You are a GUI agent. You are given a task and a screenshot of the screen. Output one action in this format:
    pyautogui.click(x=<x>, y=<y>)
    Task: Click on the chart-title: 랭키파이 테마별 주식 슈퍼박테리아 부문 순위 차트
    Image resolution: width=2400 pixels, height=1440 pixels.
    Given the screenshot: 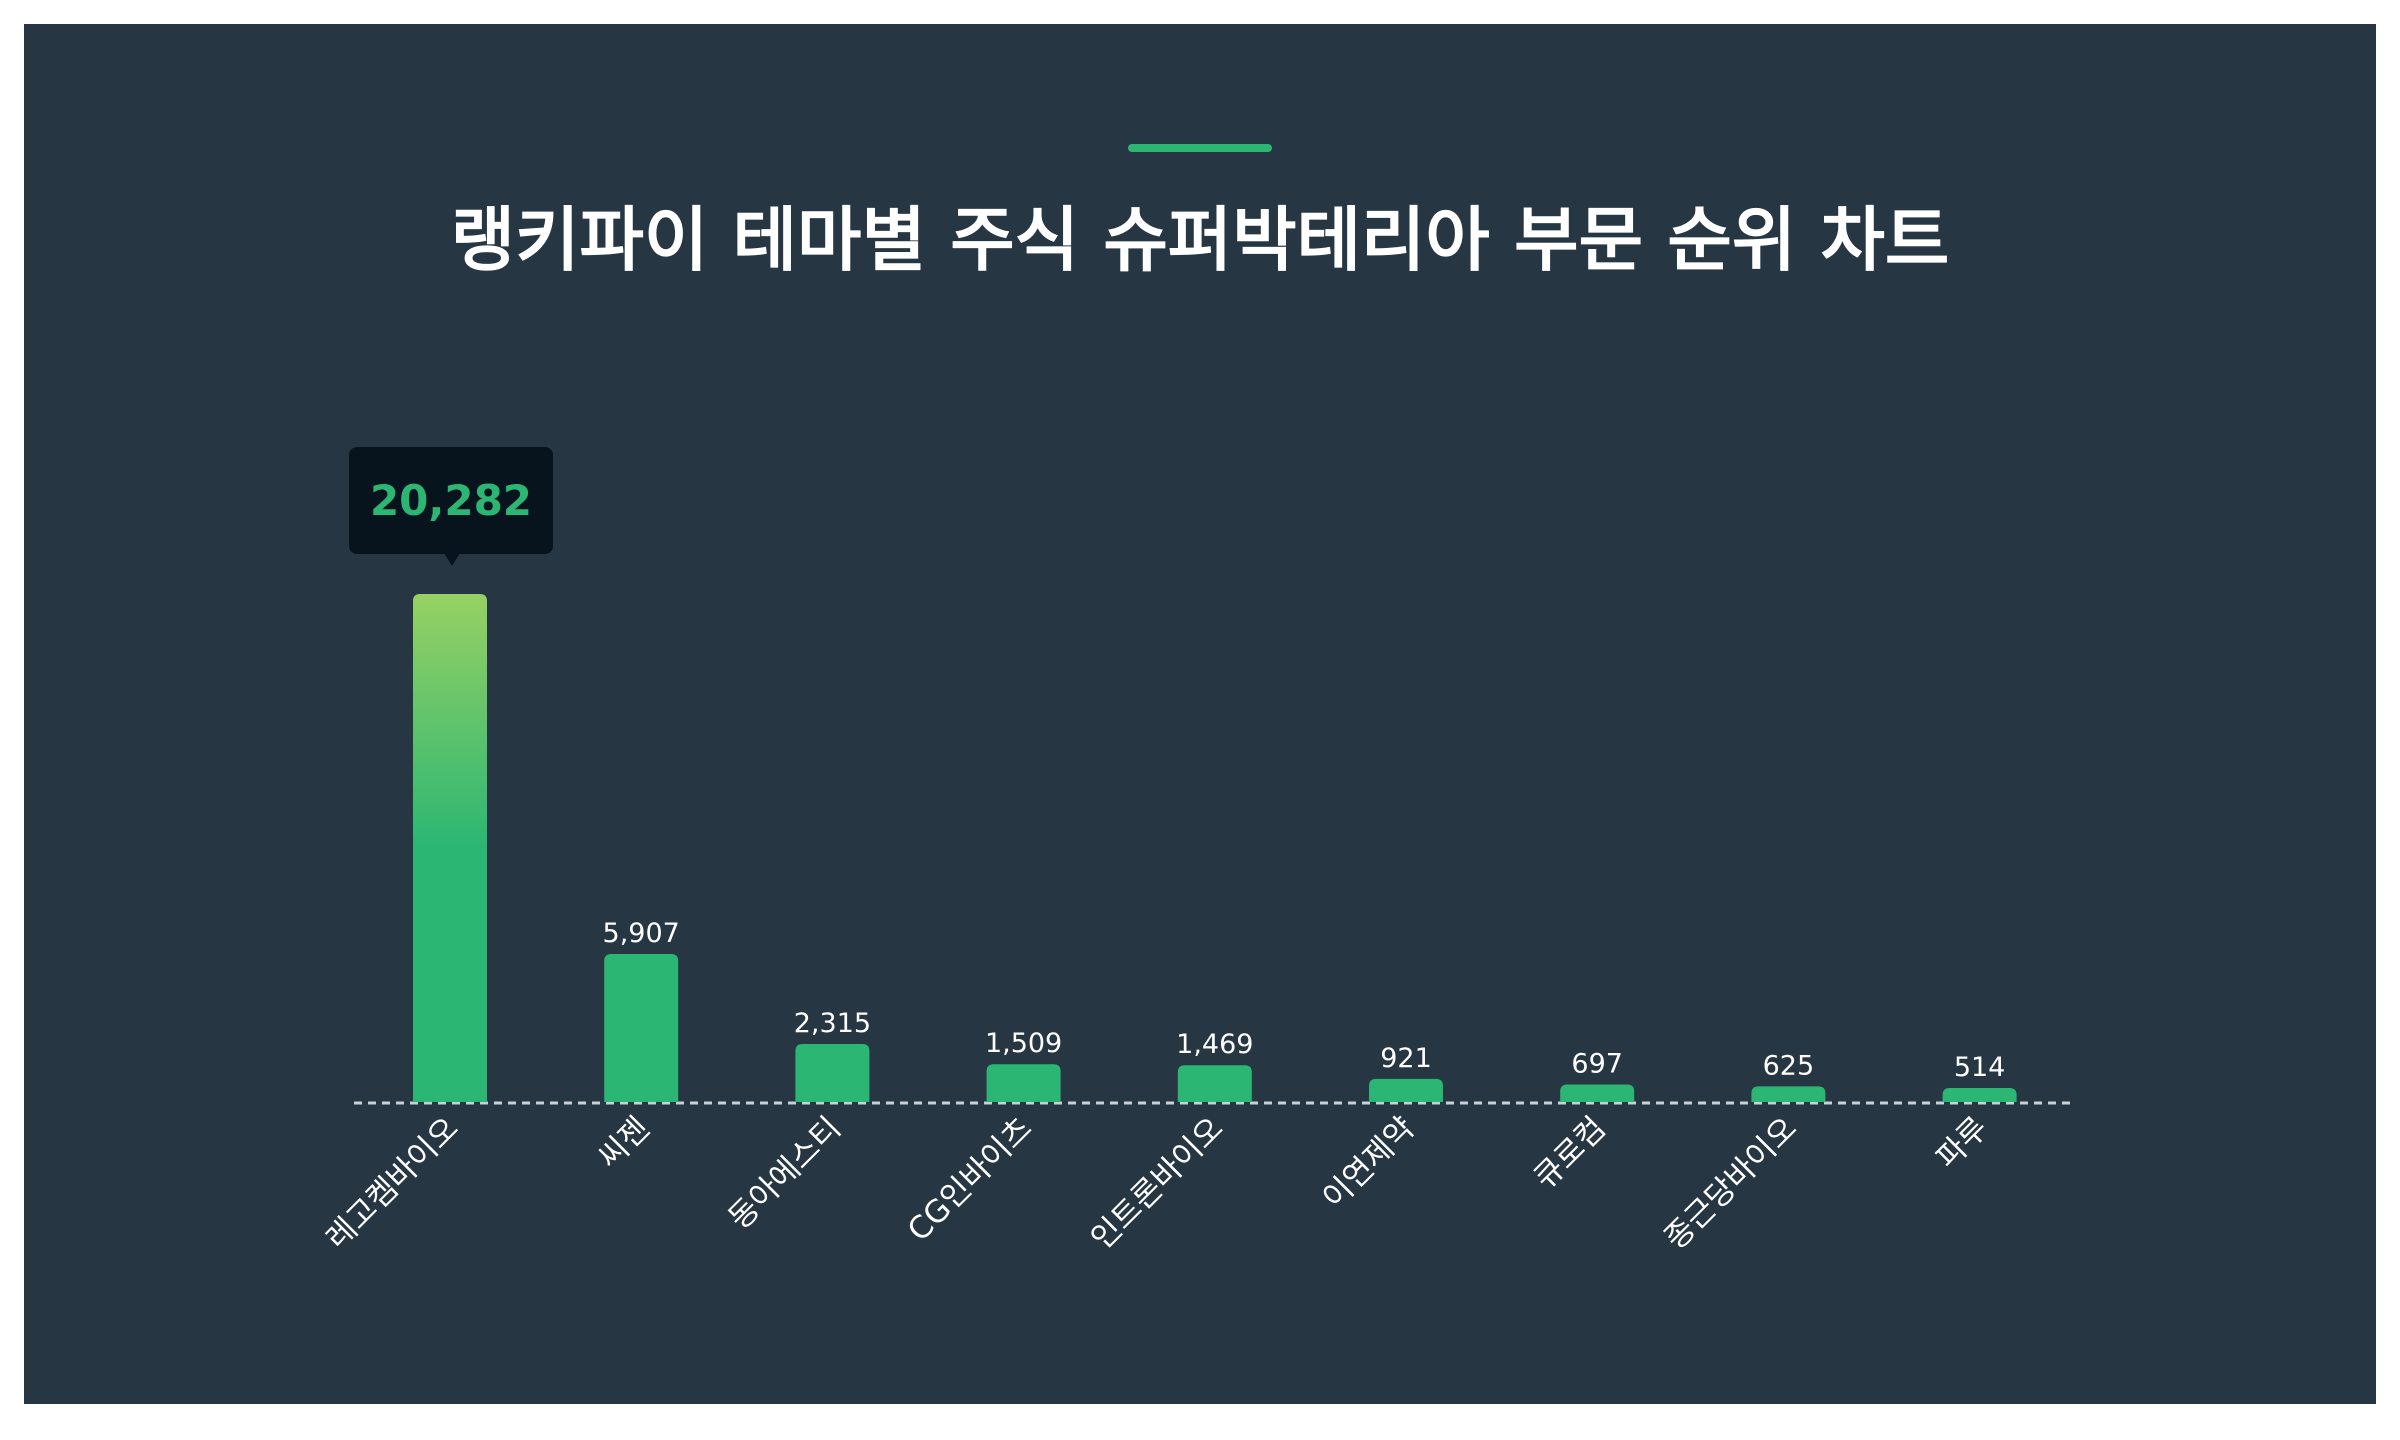 What is the action you would take?
    pyautogui.click(x=1200, y=240)
    